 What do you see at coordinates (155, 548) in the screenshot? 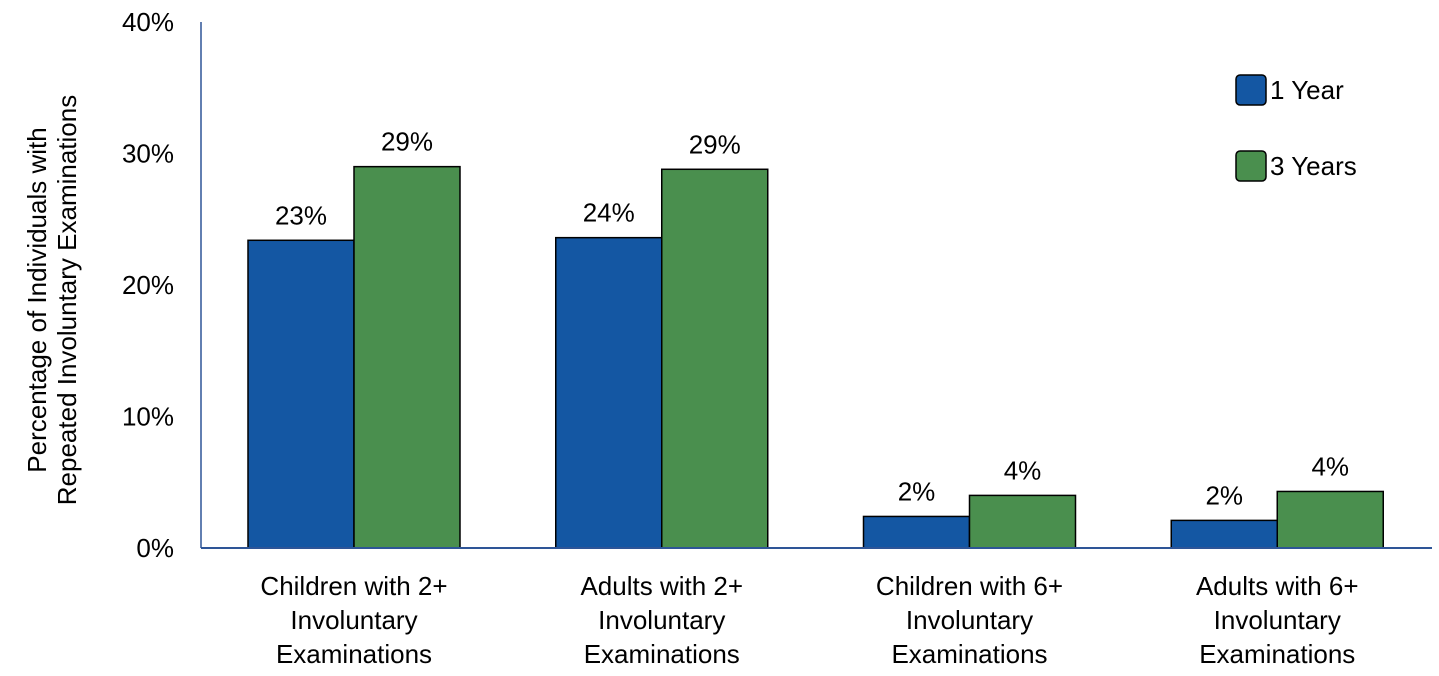
I see `y-tick-label: 0%` at bounding box center [155, 548].